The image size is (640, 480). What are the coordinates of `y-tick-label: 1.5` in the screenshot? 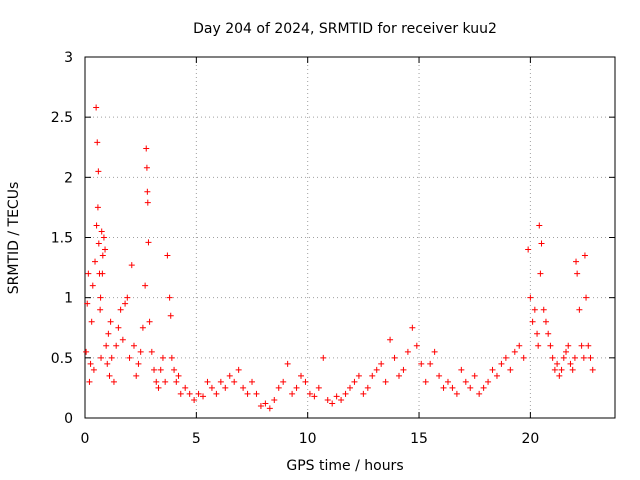 It's located at (62, 239).